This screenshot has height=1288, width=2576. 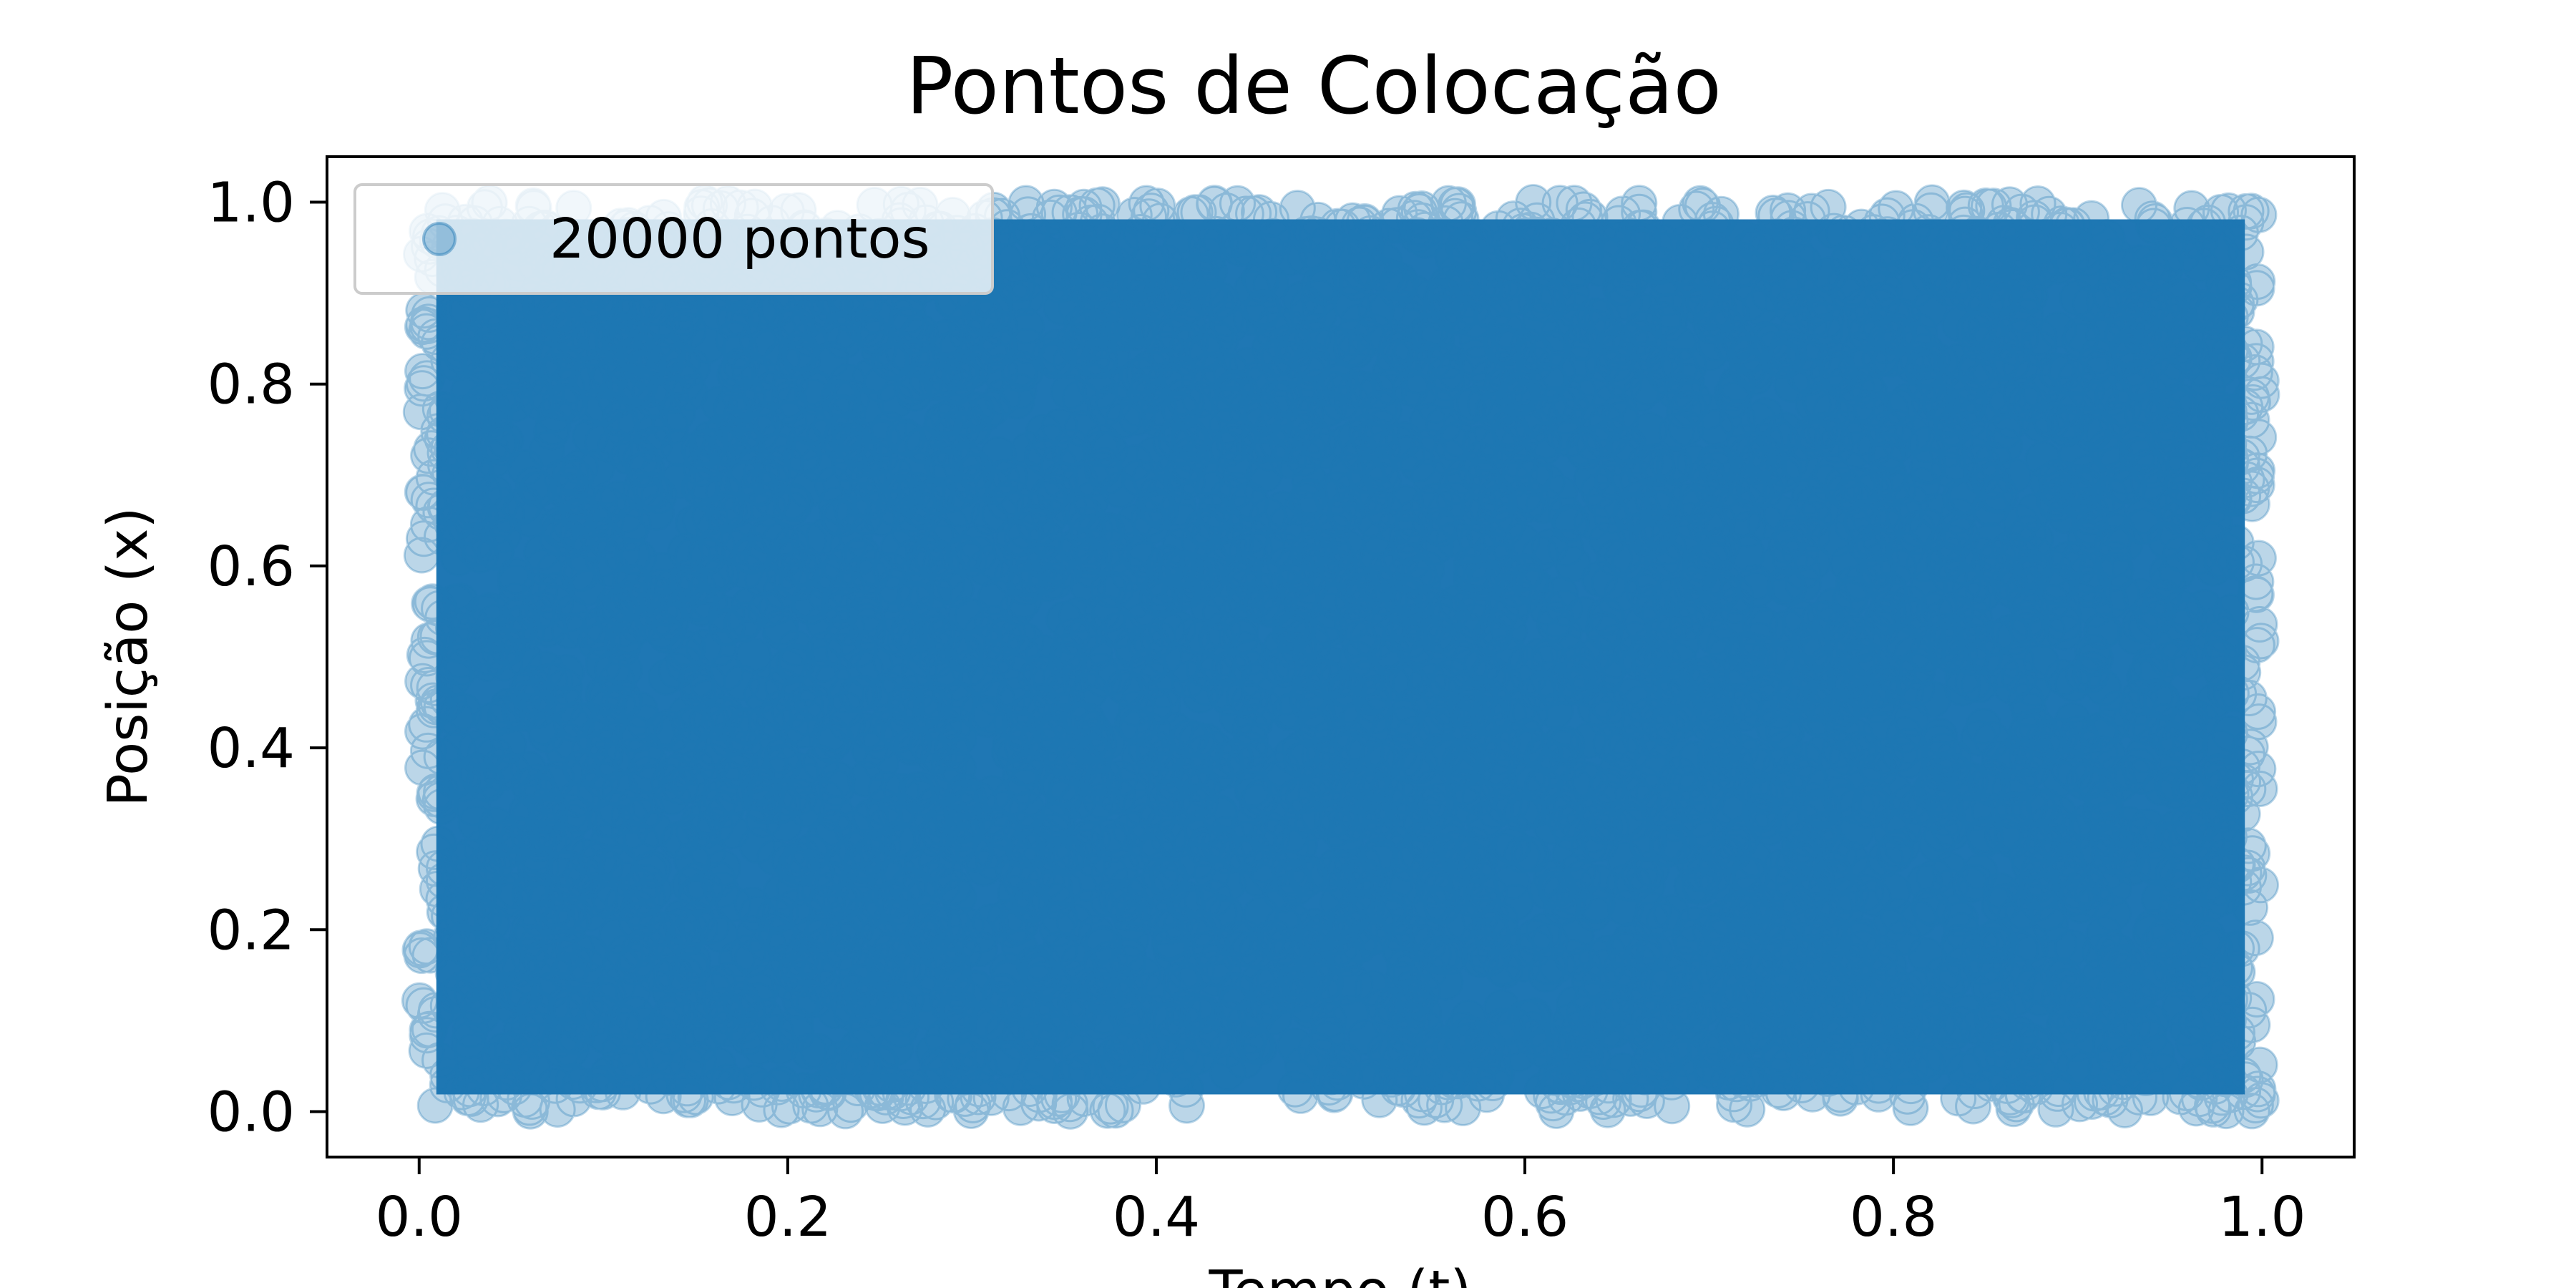 What do you see at coordinates (788, 1217) in the screenshot?
I see `x-tick-label: 0.2` at bounding box center [788, 1217].